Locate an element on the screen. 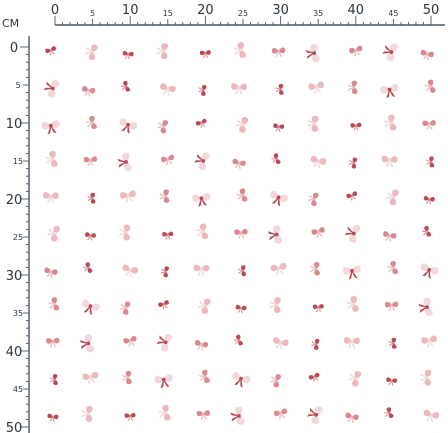  ruler-top-label: 30 is located at coordinates (280, 10).